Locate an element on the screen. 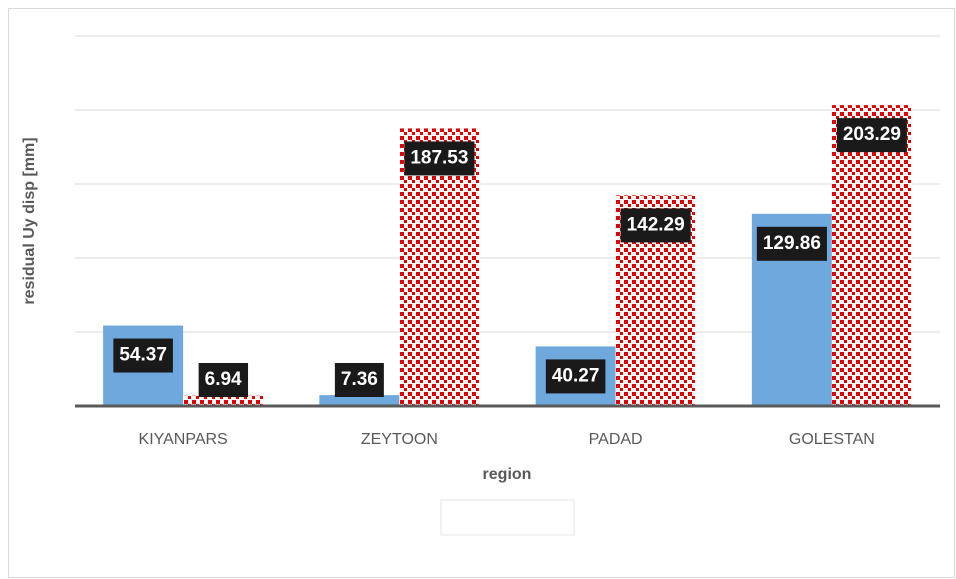  value-label: 40.27 is located at coordinates (576, 375).